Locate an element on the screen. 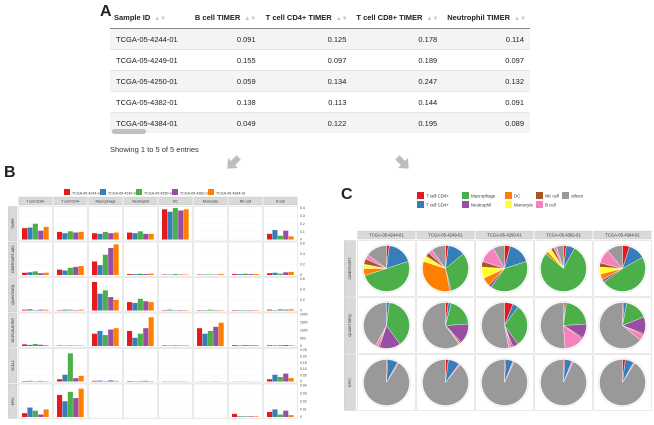  horizontal-scrollbar is located at coordinates (322, 131).